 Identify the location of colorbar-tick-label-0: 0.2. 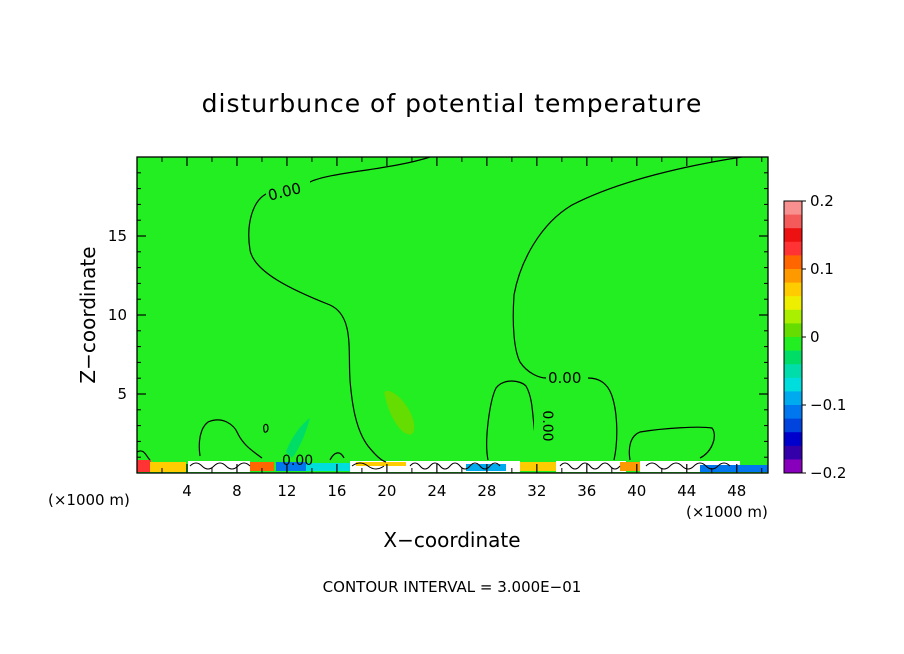
(822, 201).